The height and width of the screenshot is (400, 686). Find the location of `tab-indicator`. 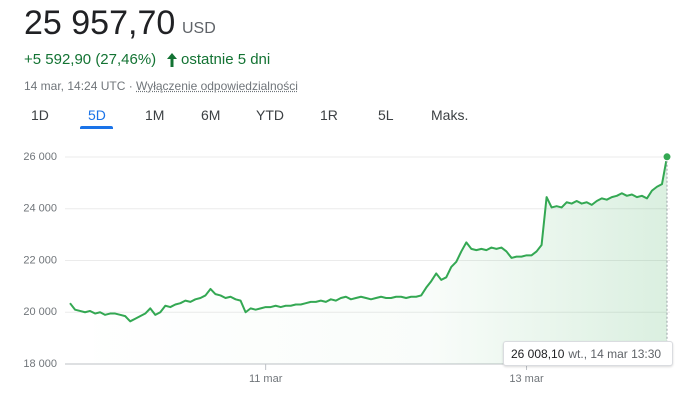

tab-indicator is located at coordinates (96, 127).